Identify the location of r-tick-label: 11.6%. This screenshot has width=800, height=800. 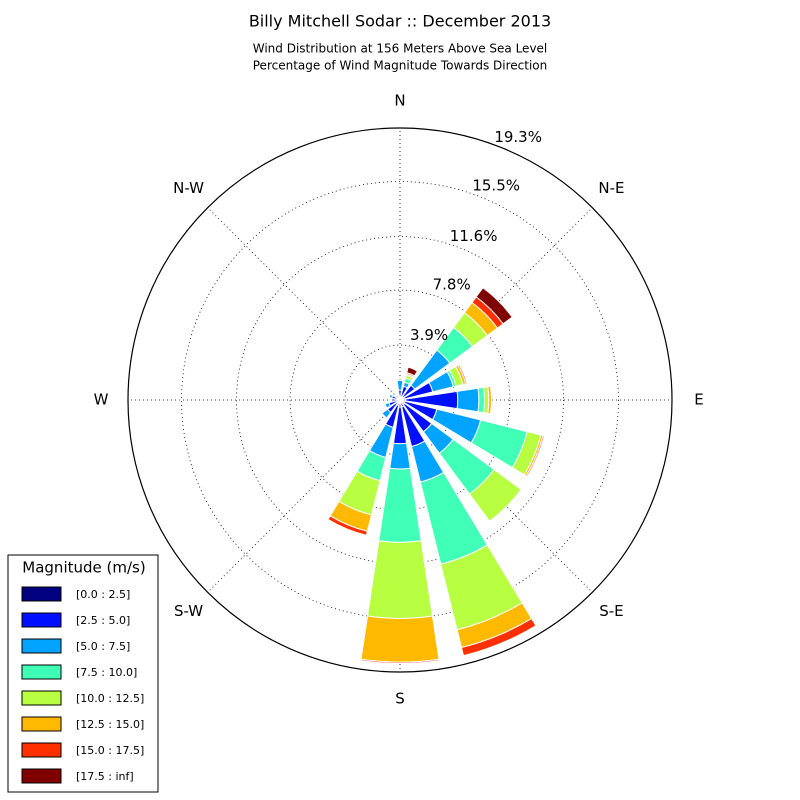
(474, 236).